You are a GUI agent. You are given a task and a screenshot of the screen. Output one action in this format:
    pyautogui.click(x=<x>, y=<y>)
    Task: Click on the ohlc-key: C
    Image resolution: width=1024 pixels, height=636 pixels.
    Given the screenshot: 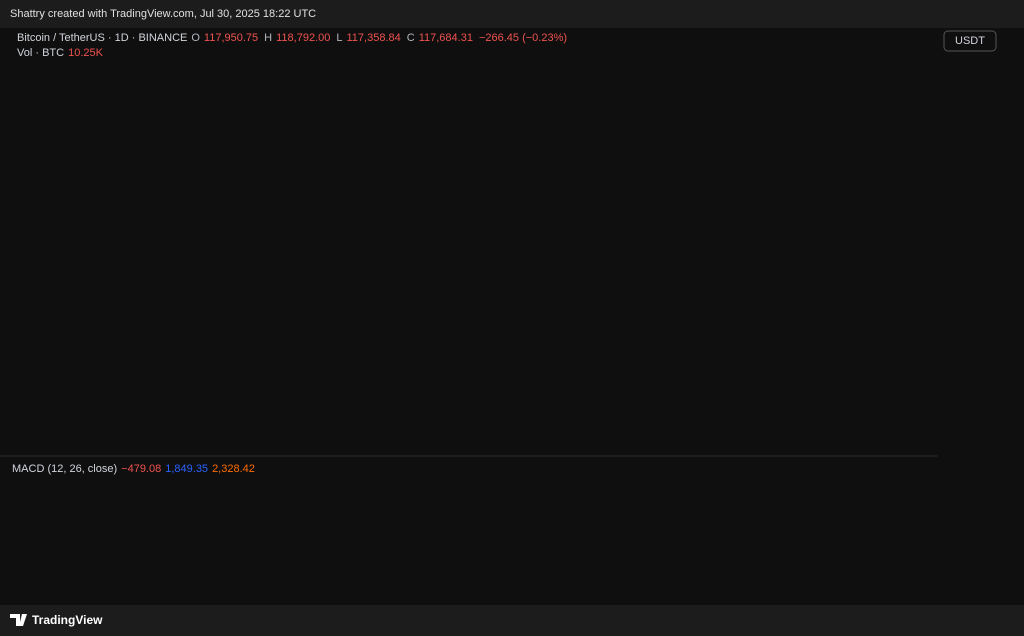 What is the action you would take?
    pyautogui.click(x=410, y=38)
    